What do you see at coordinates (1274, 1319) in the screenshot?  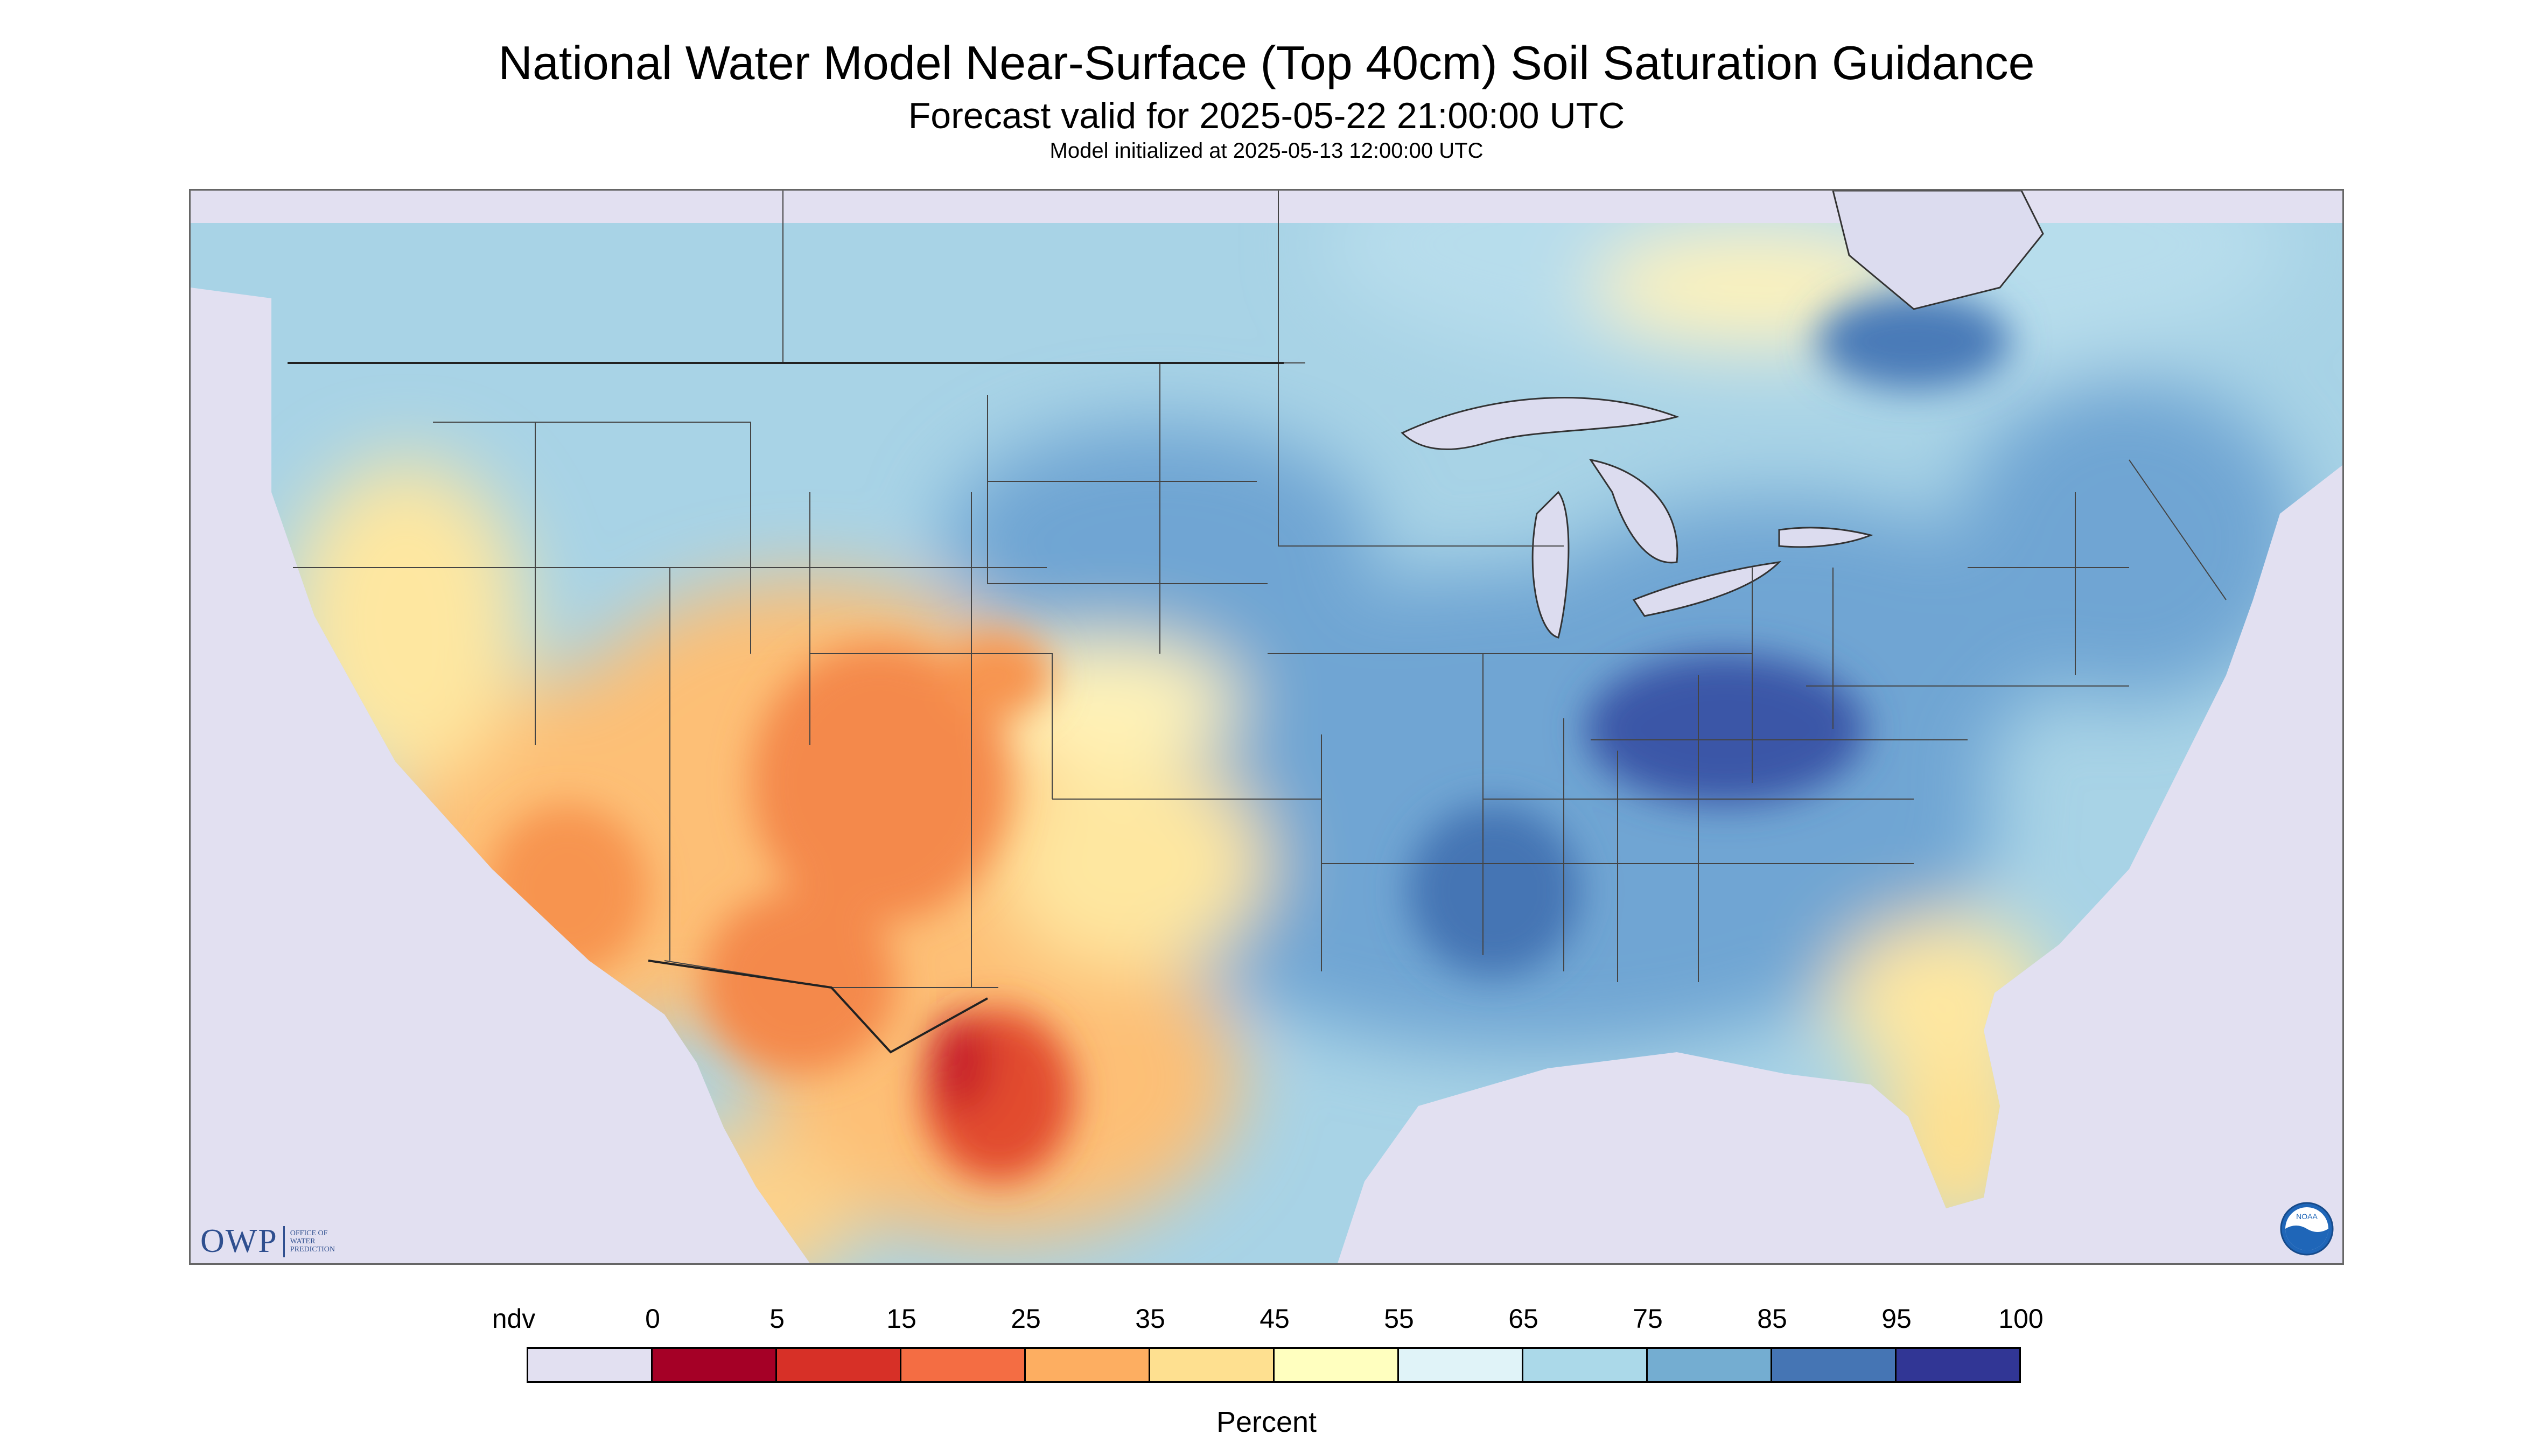 I see `colorbar-tick-label: 45` at bounding box center [1274, 1319].